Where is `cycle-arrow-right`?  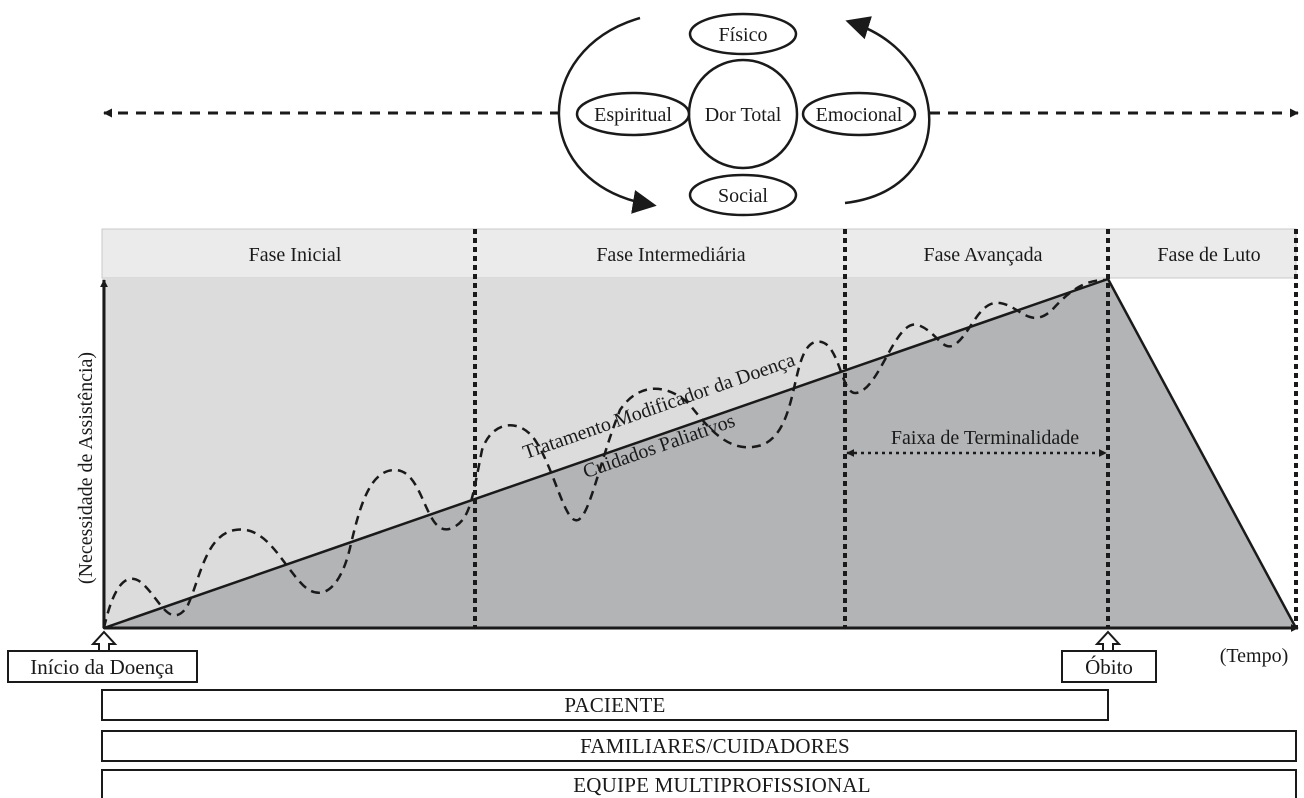 cycle-arrow-right is located at coordinates (887, 110).